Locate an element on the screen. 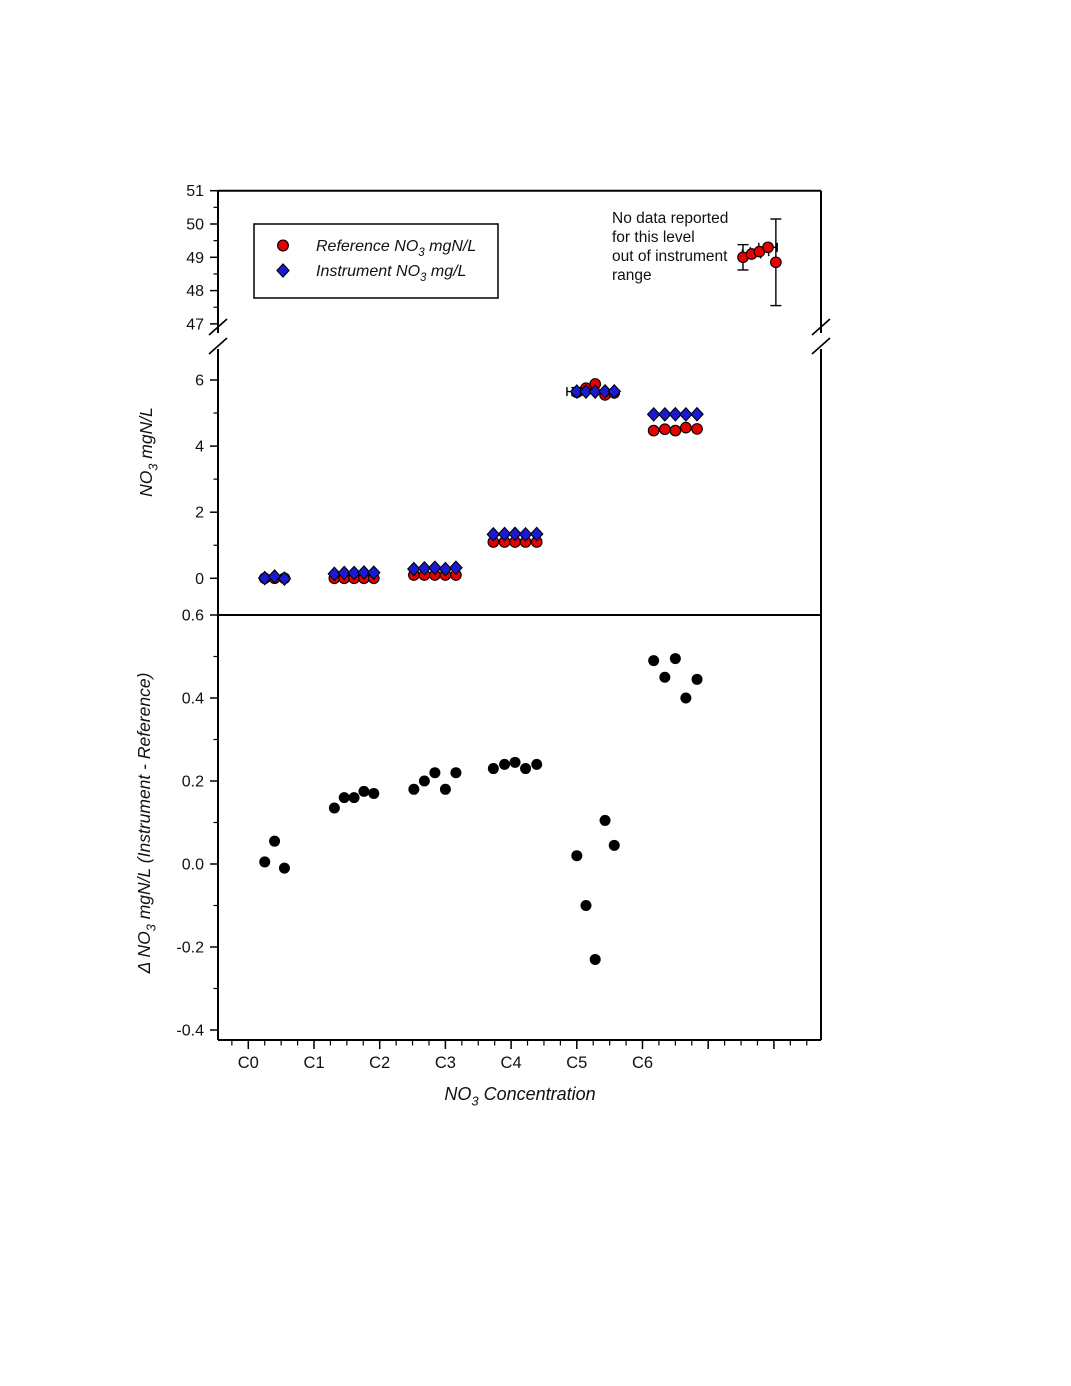  y-tick-label: -0.4 is located at coordinates (190, 1031).